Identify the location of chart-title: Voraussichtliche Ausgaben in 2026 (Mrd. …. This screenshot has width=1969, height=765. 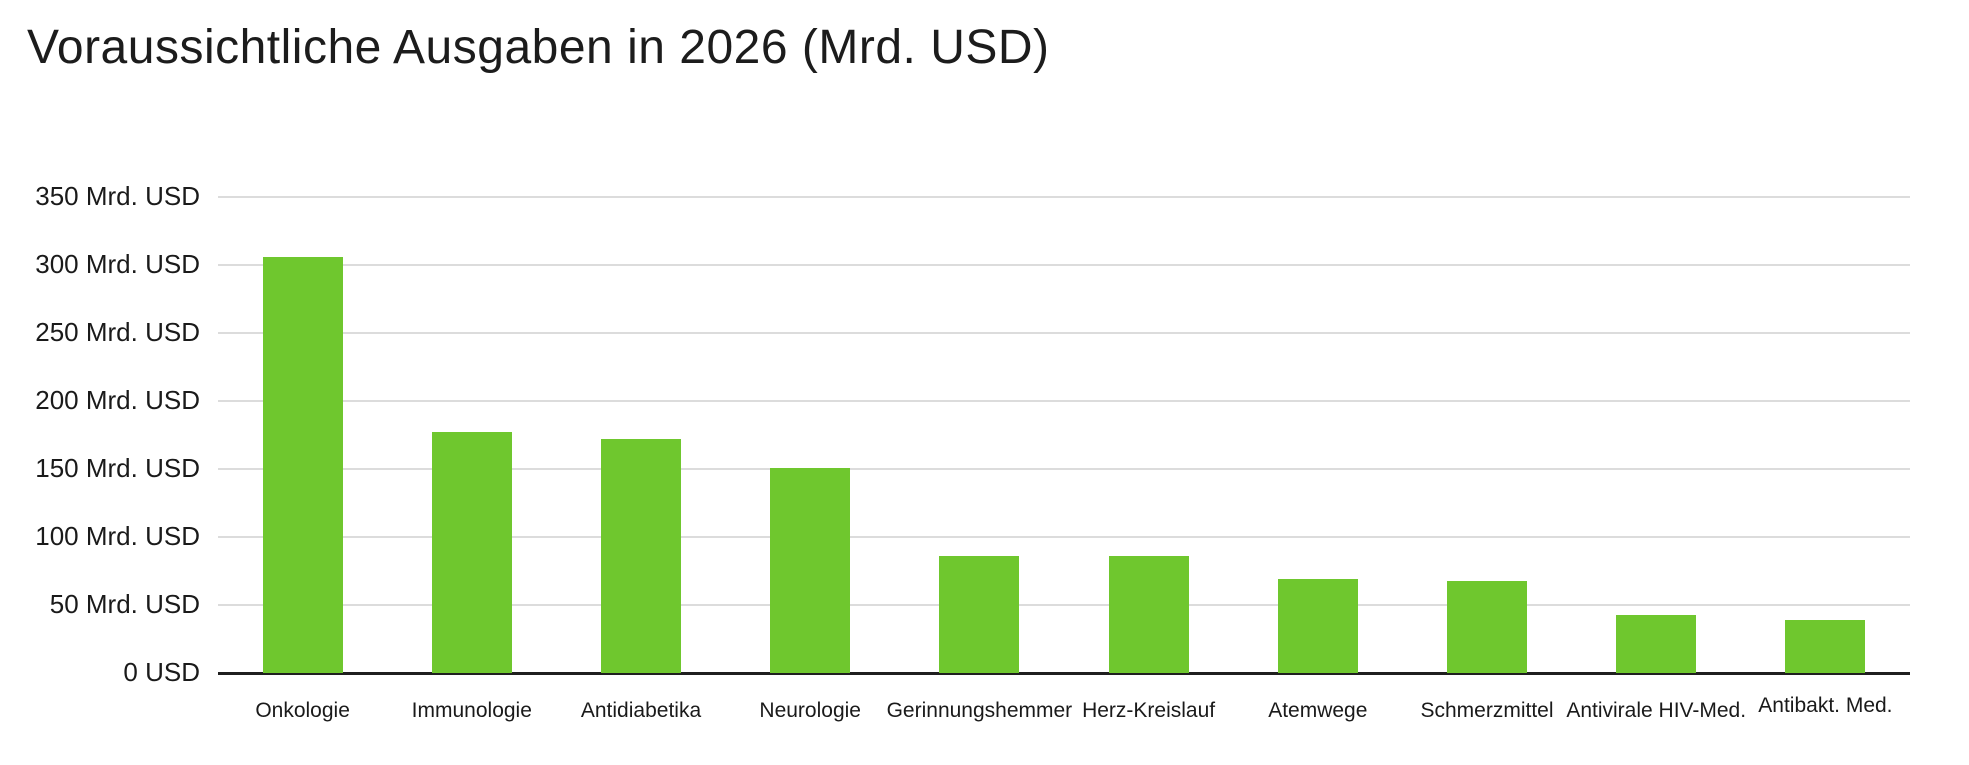
(538, 47).